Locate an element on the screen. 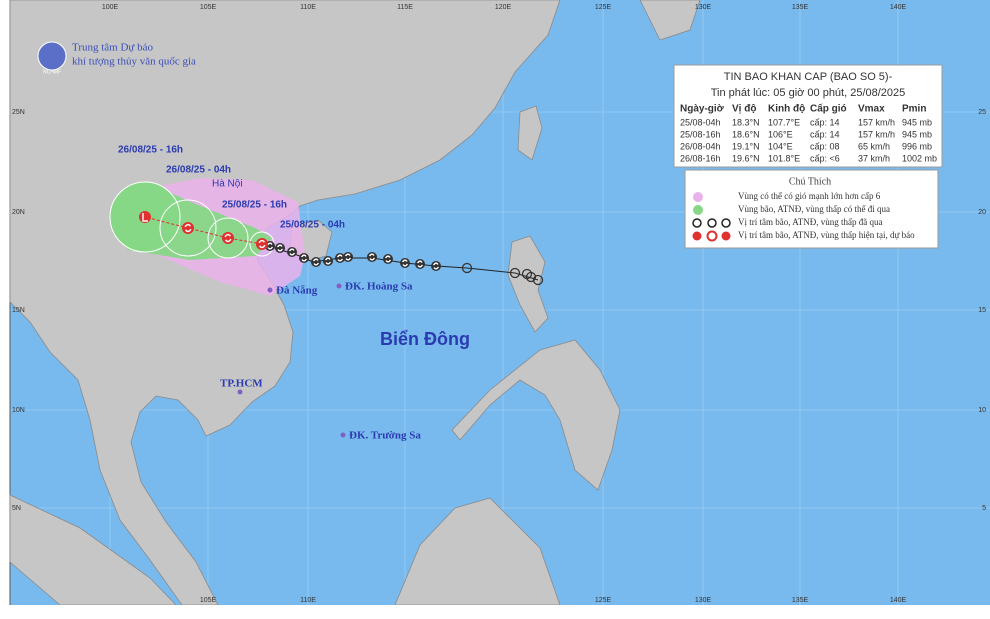 The image size is (990, 619). lat-label: 15N is located at coordinates (18, 310).